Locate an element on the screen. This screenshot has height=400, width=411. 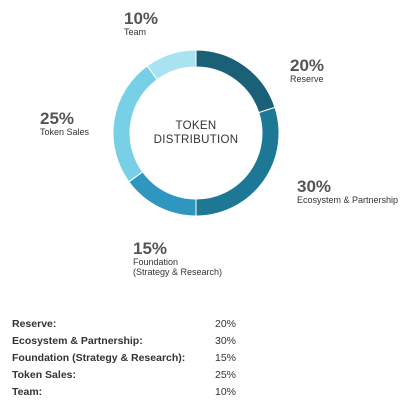
chart-title: TOKEN DISTRIBUTION is located at coordinates (196, 133).